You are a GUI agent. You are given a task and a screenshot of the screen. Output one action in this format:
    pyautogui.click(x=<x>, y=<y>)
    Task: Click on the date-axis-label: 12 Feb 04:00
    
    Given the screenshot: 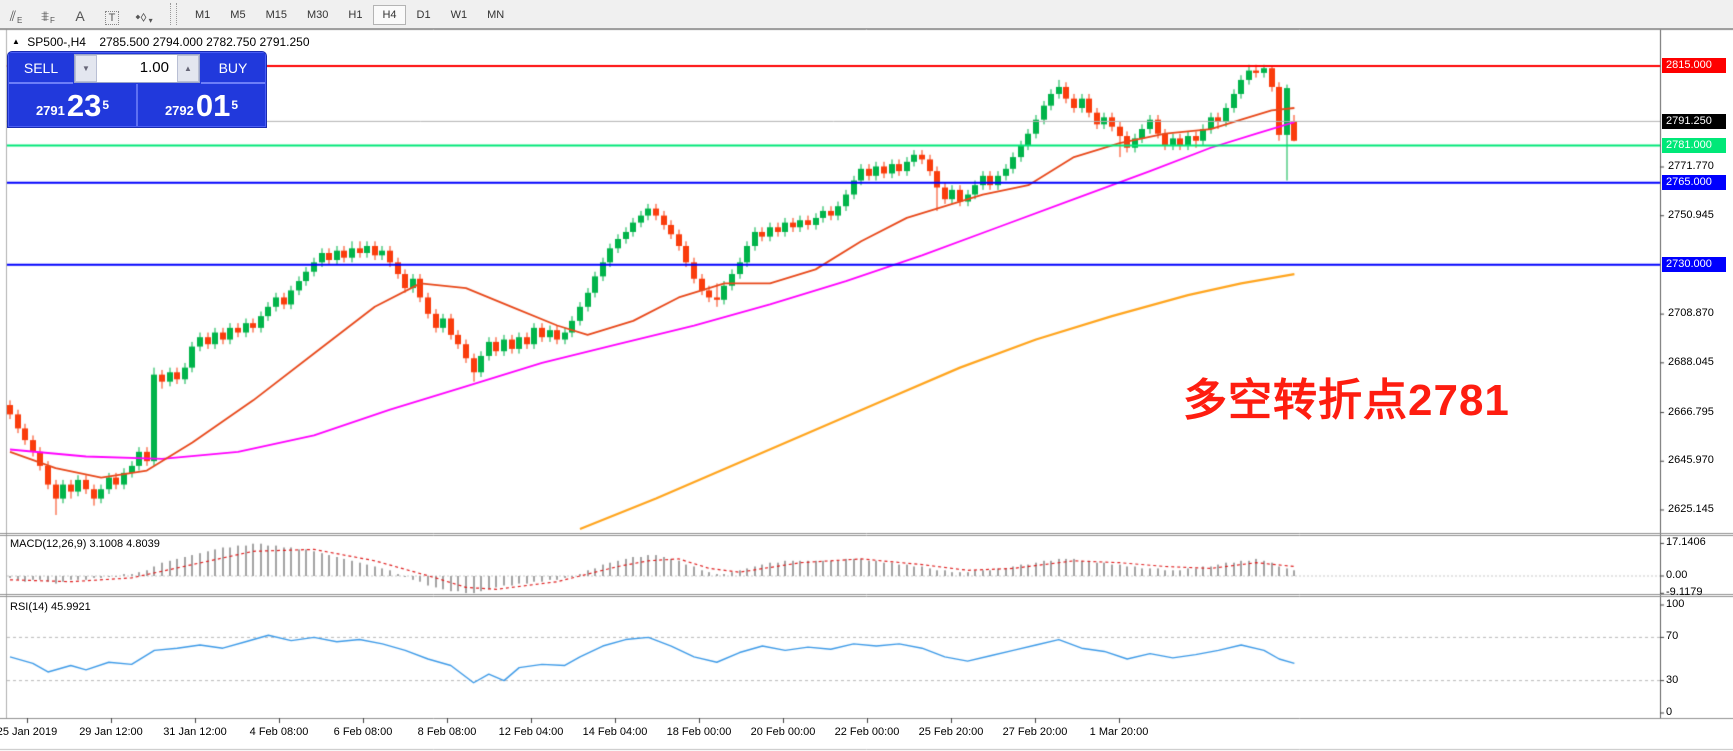 What is the action you would take?
    pyautogui.click(x=531, y=732)
    